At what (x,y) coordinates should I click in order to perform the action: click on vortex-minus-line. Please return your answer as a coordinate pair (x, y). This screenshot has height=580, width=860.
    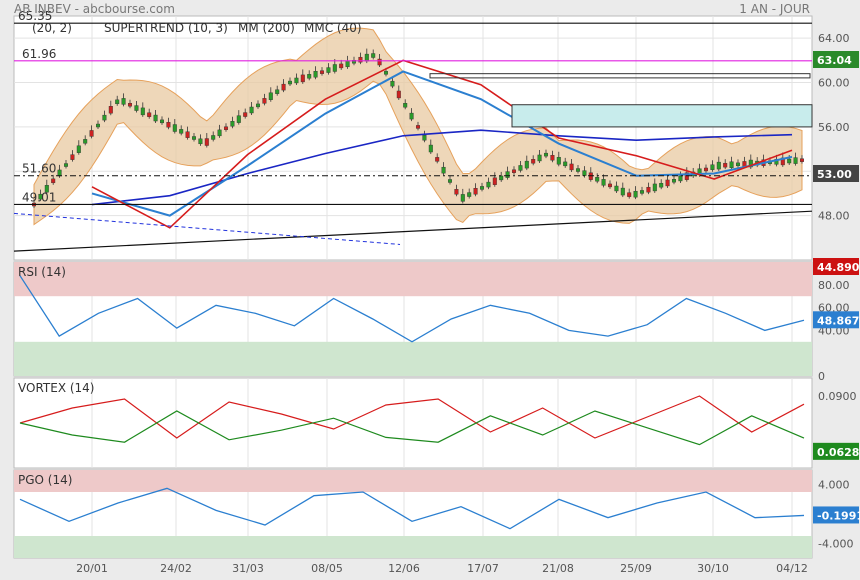
    Looking at the image, I should click on (412, 417).